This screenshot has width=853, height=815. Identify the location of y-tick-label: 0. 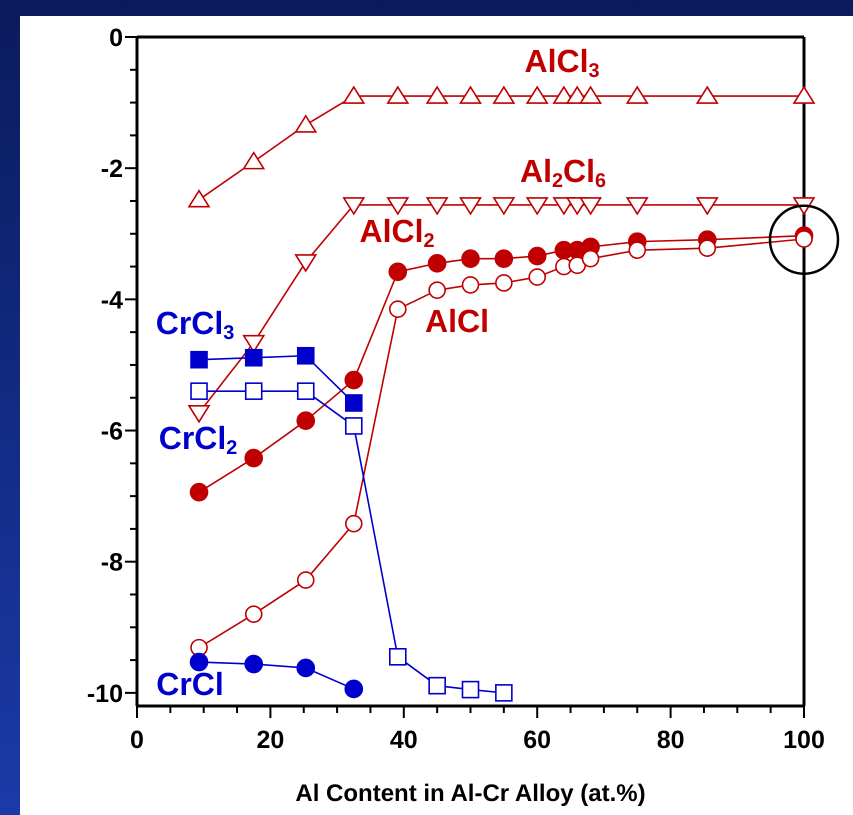
(116, 38).